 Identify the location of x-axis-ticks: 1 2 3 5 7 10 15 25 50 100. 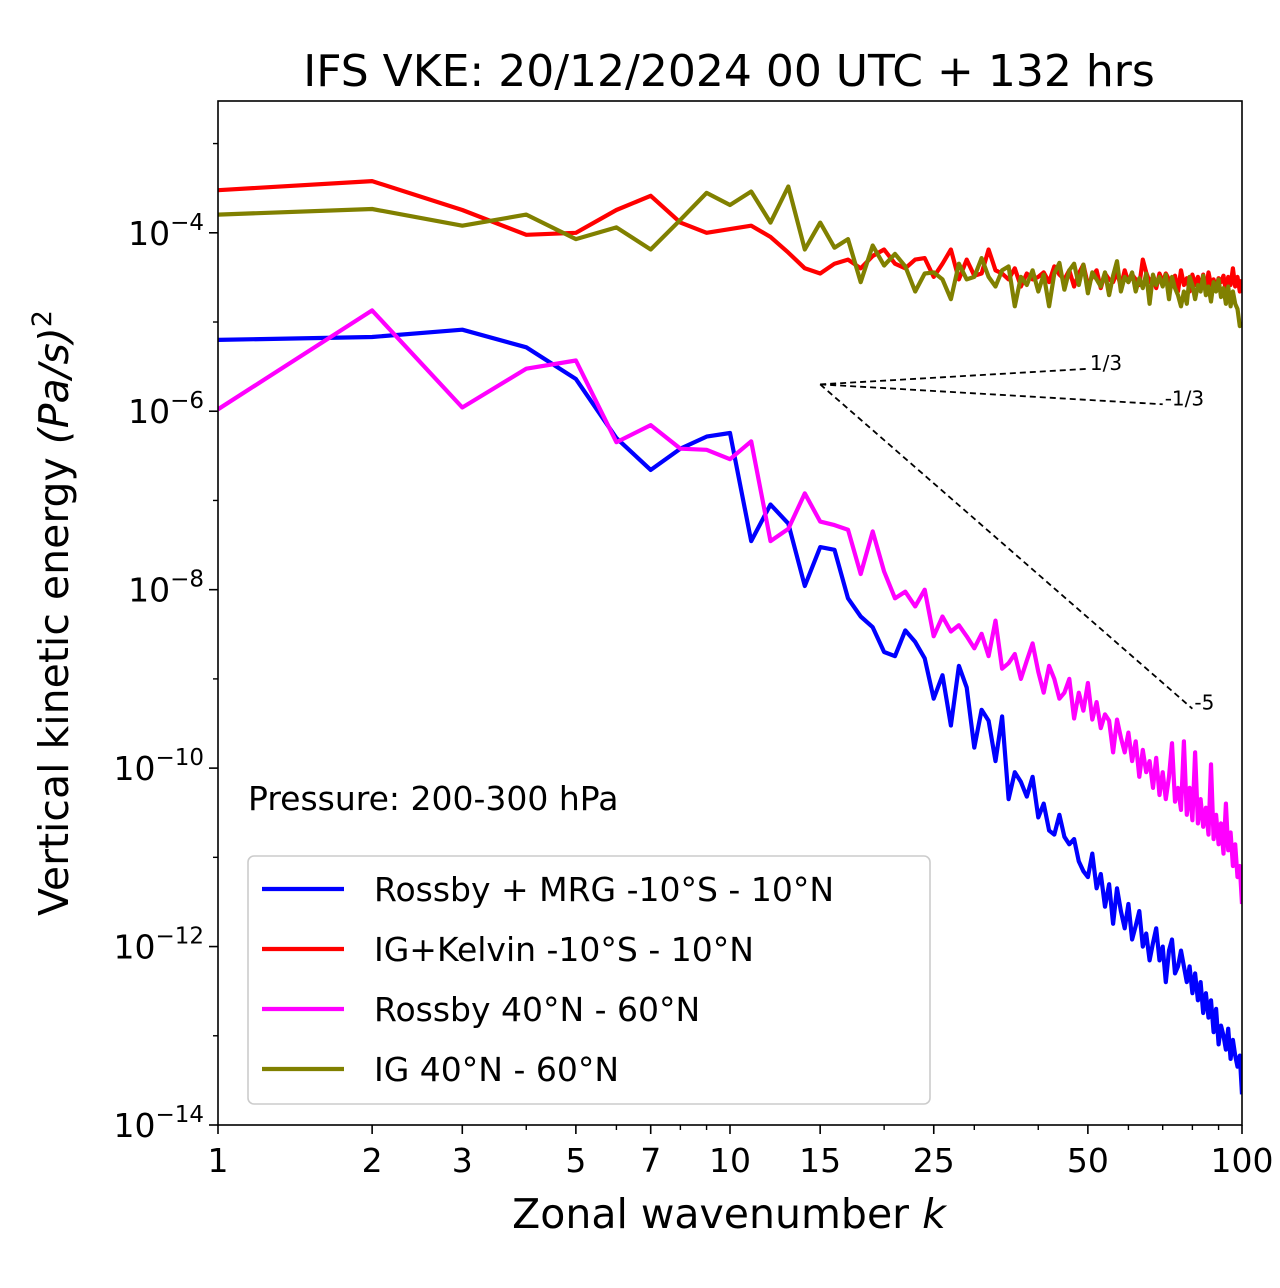
(741, 1152).